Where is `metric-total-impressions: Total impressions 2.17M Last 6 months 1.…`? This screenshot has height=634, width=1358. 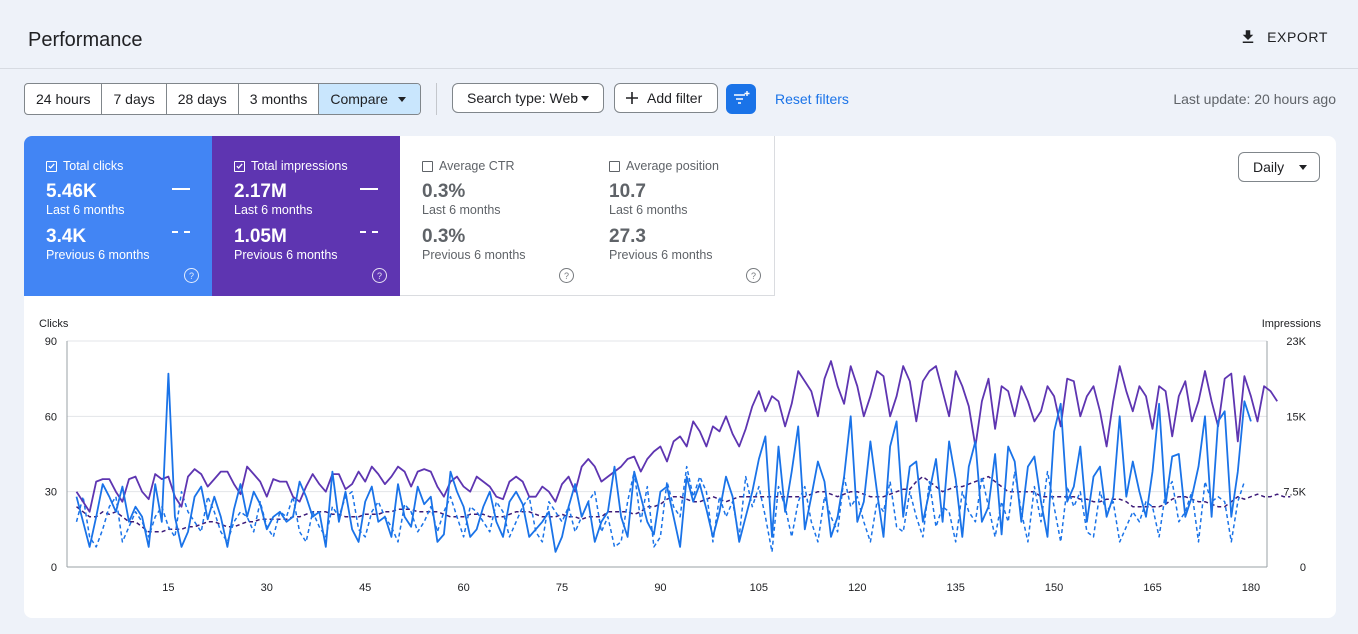 metric-total-impressions: Total impressions 2.17M Last 6 months 1.… is located at coordinates (306, 216).